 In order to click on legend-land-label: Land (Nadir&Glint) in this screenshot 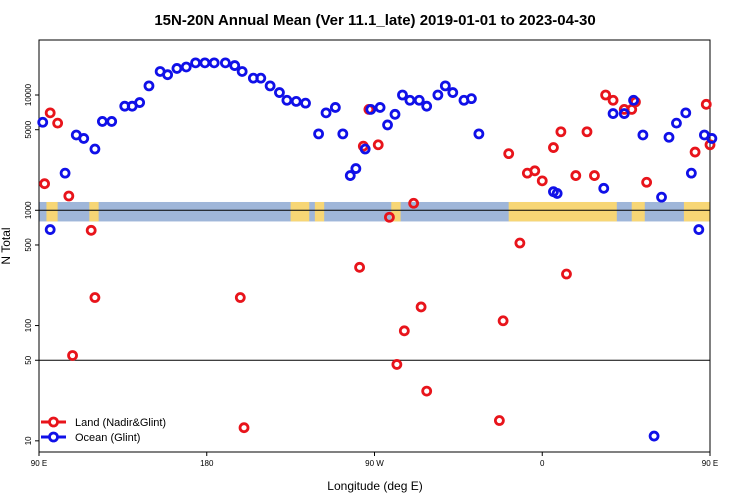, I will do `click(120, 423)`.